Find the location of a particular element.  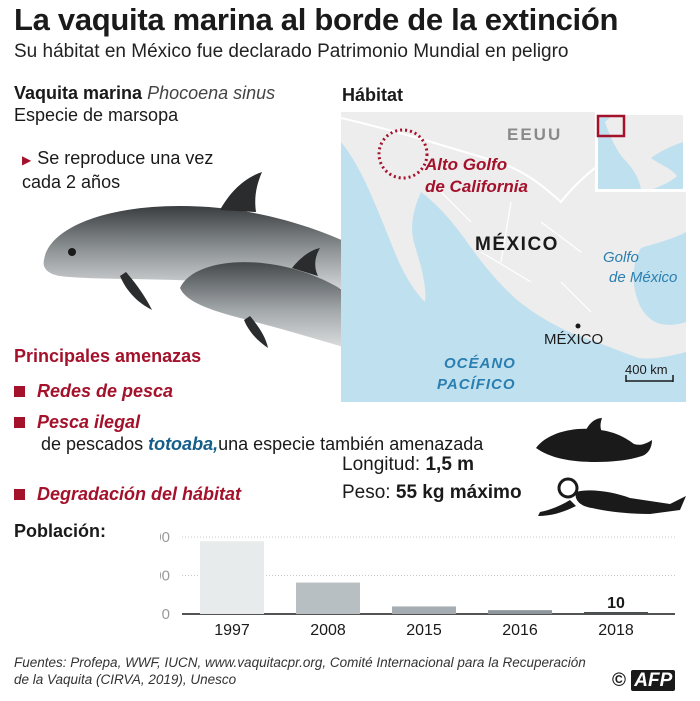

label-ocean-line2: PACÍFICO is located at coordinates (476, 384).